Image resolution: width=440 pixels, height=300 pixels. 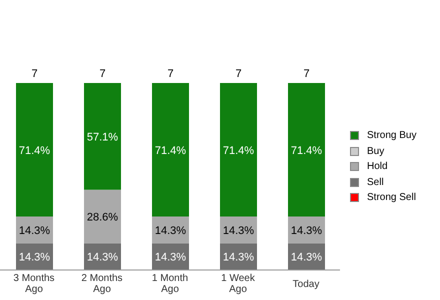 I want to click on legend-label: Strong Buy, so click(x=391, y=136).